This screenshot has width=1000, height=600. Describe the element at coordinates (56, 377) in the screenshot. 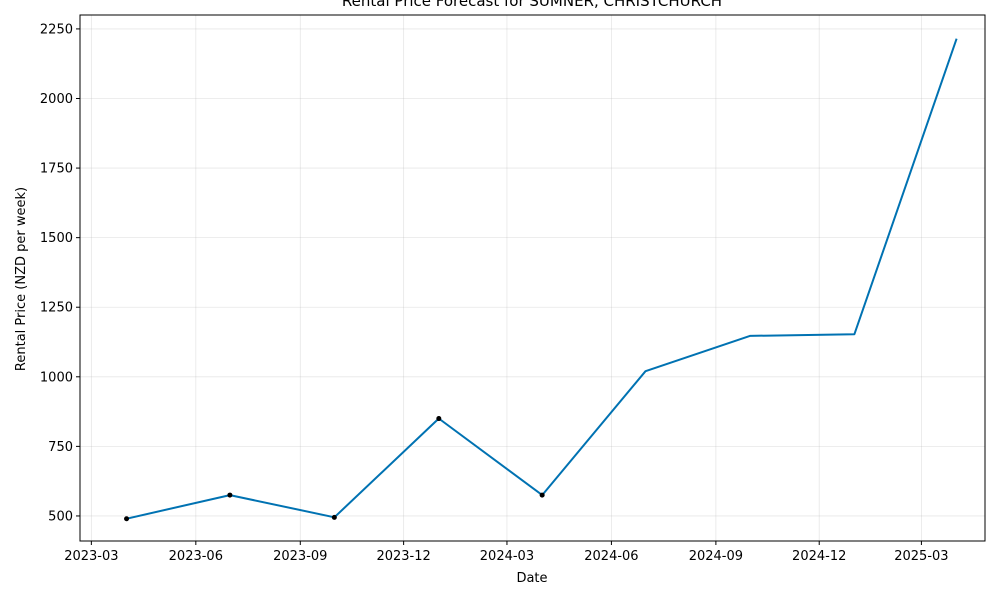

I see `y-tick-label: 1000` at that location.